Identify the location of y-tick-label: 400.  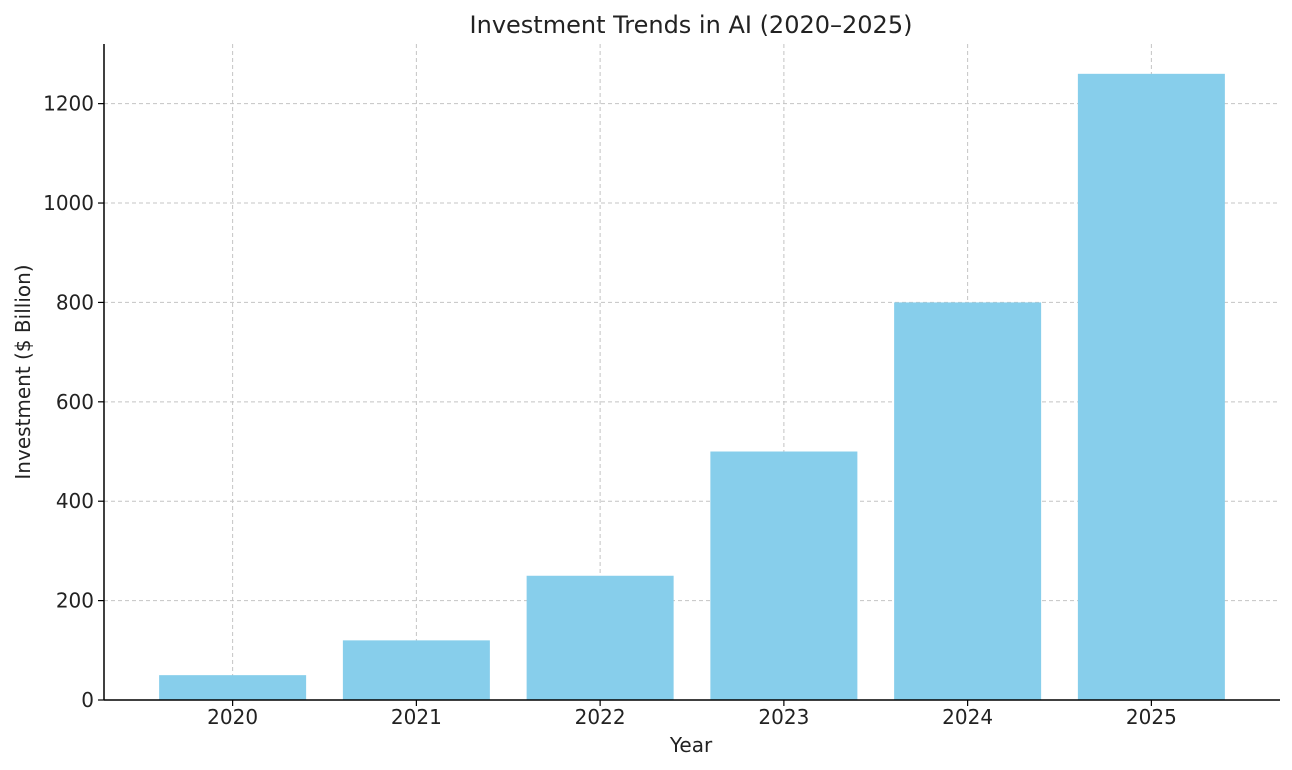
(75, 501).